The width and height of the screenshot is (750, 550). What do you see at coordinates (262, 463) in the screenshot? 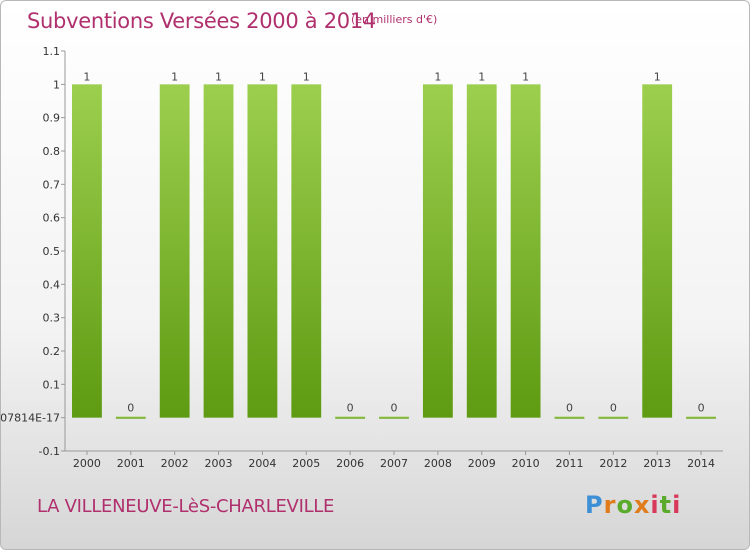
I see `x-tick-label: 2004` at bounding box center [262, 463].